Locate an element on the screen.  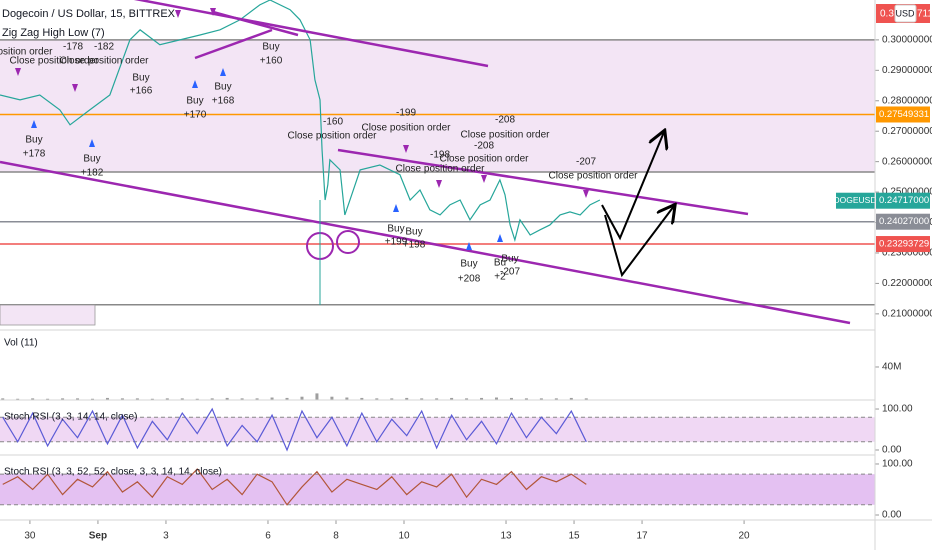
y-tick-label: 0.23000000 is located at coordinates (907, 253).